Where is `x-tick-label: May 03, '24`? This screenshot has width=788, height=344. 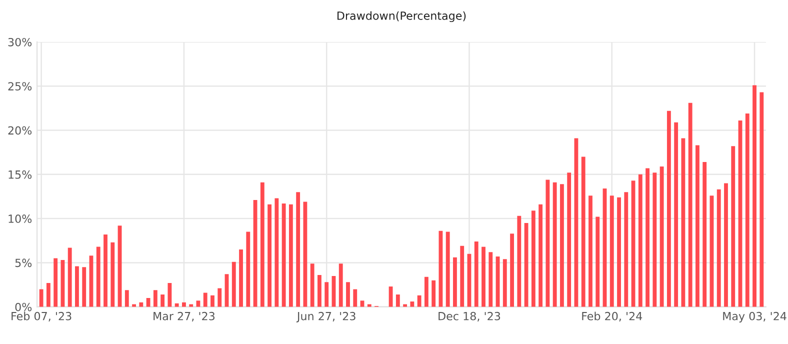
x-tick-label: May 03, '24 is located at coordinates (754, 317).